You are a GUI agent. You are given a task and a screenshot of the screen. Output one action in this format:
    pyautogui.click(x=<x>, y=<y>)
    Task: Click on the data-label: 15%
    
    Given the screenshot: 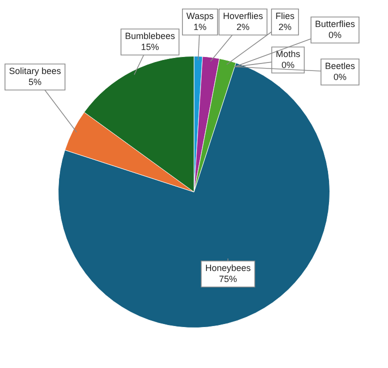 What is the action you would take?
    pyautogui.click(x=150, y=47)
    